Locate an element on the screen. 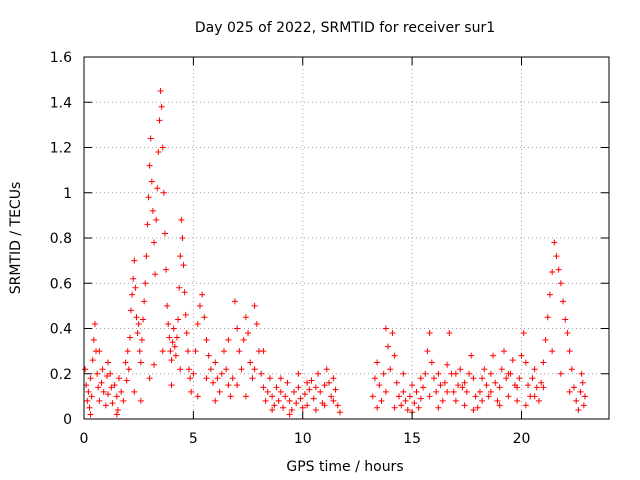  x-axis-title: GPS time / hours is located at coordinates (344, 467).